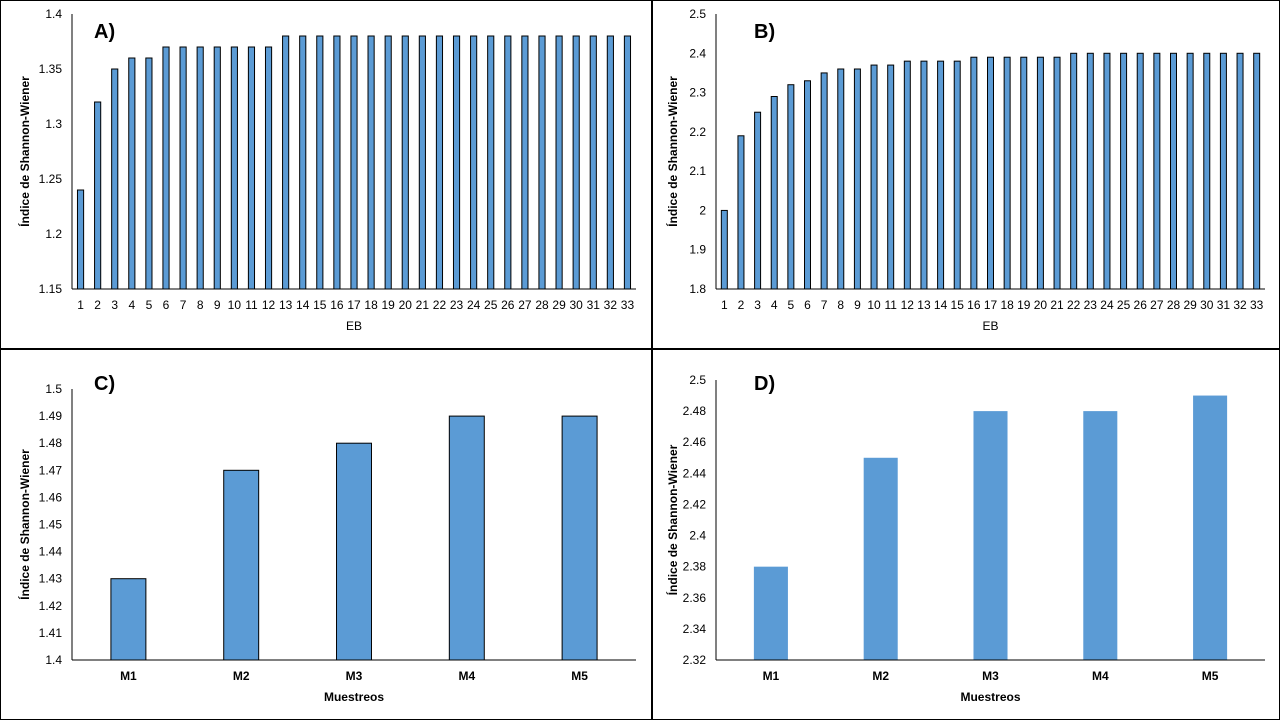 This screenshot has width=1280, height=720. I want to click on y-tick-label: 1.3, so click(53, 124).